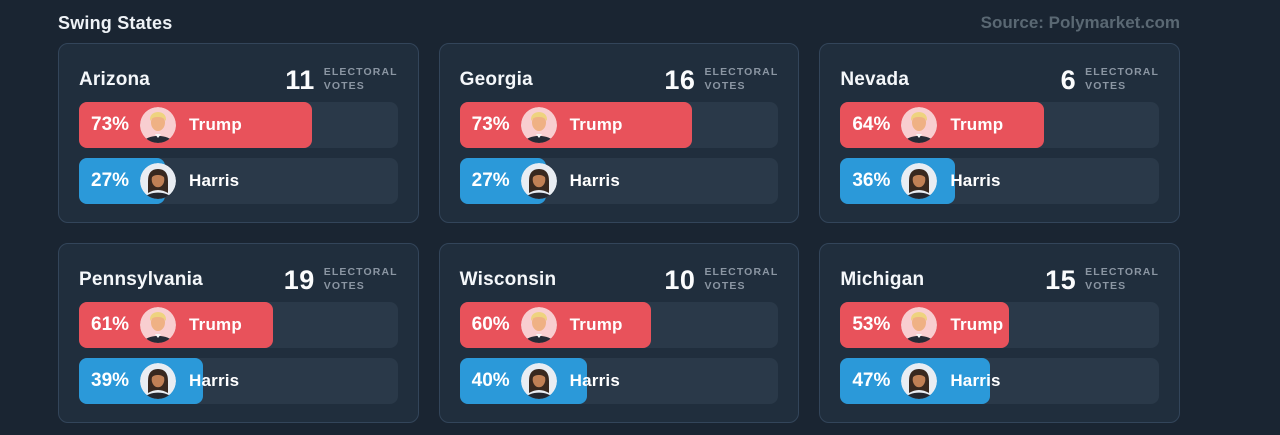  What do you see at coordinates (490, 324) in the screenshot?
I see `trump-percentage: 60%` at bounding box center [490, 324].